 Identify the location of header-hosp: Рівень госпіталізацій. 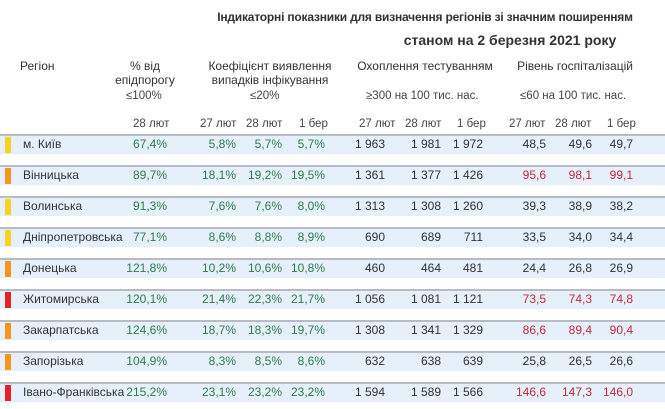
(575, 66).